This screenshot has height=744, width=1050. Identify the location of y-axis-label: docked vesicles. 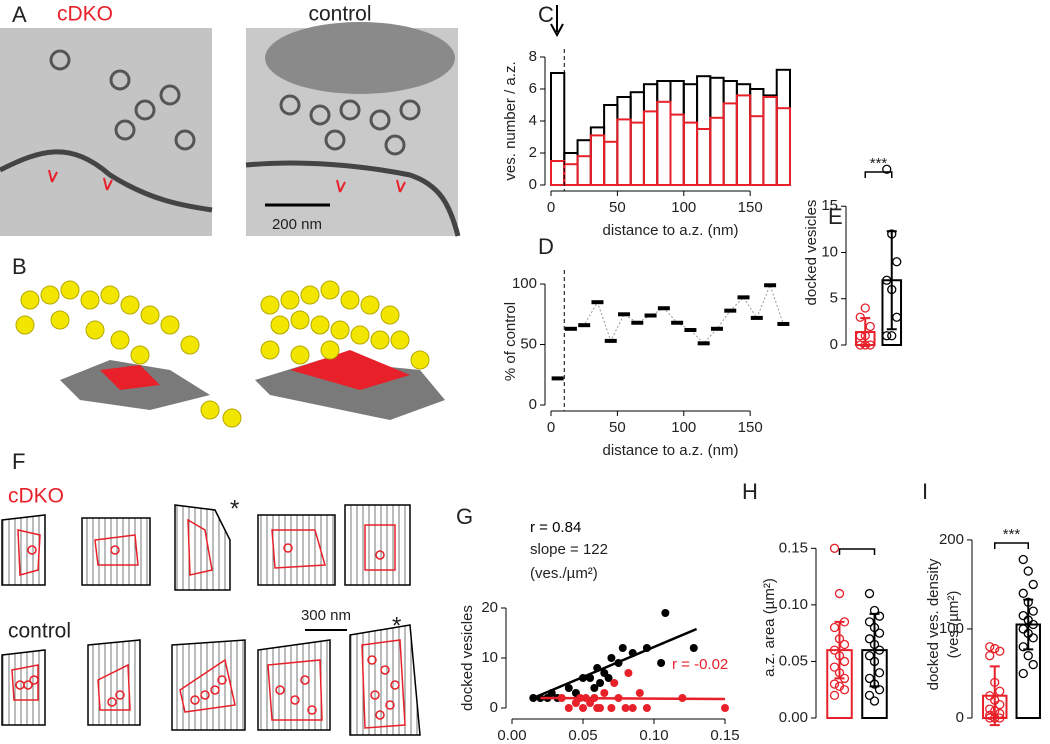
(467, 658).